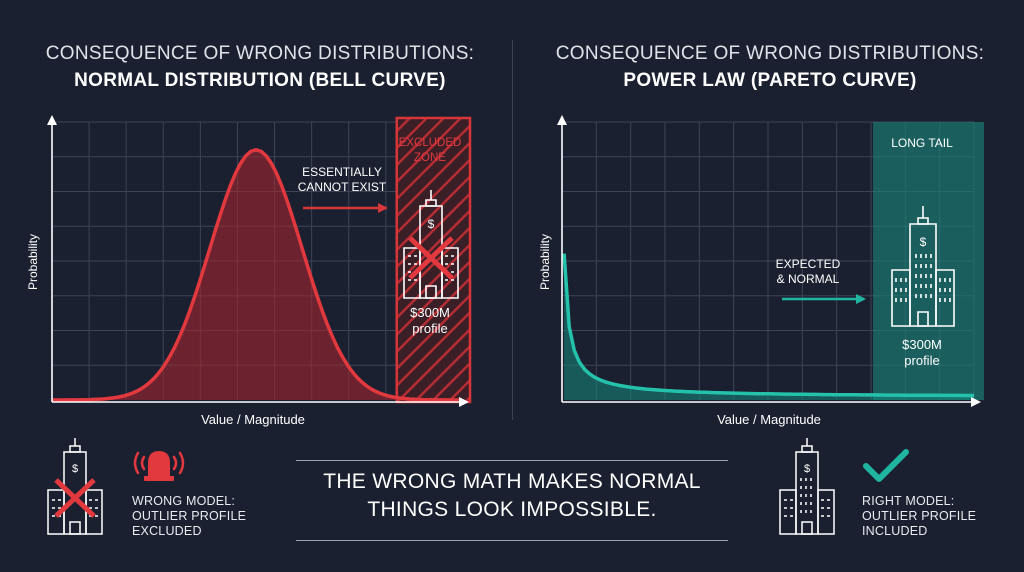 This screenshot has height=572, width=1024. I want to click on wrong-model-line1: WRONG MODEL:, so click(184, 501).